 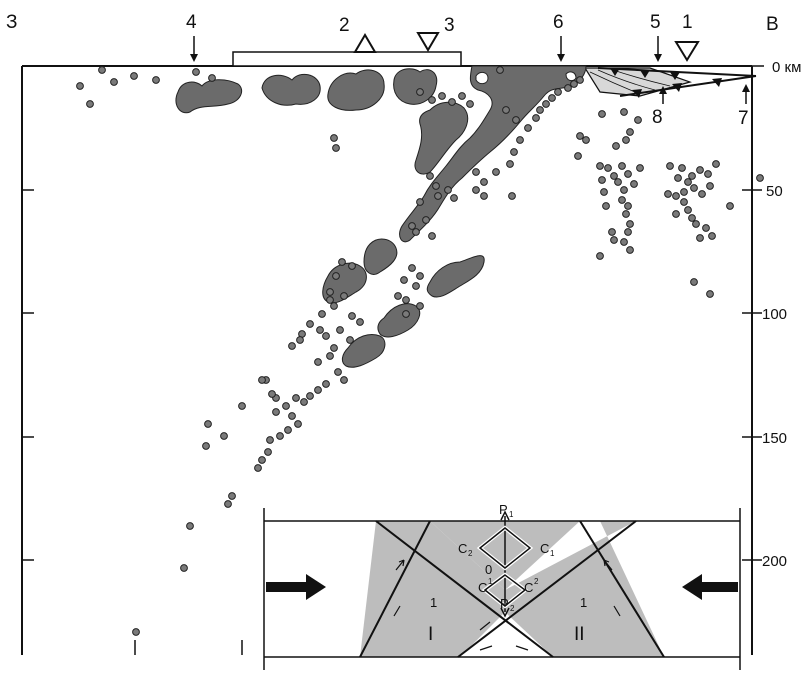 What do you see at coordinates (344, 25) in the screenshot?
I see `marker-label-2: 2` at bounding box center [344, 25].